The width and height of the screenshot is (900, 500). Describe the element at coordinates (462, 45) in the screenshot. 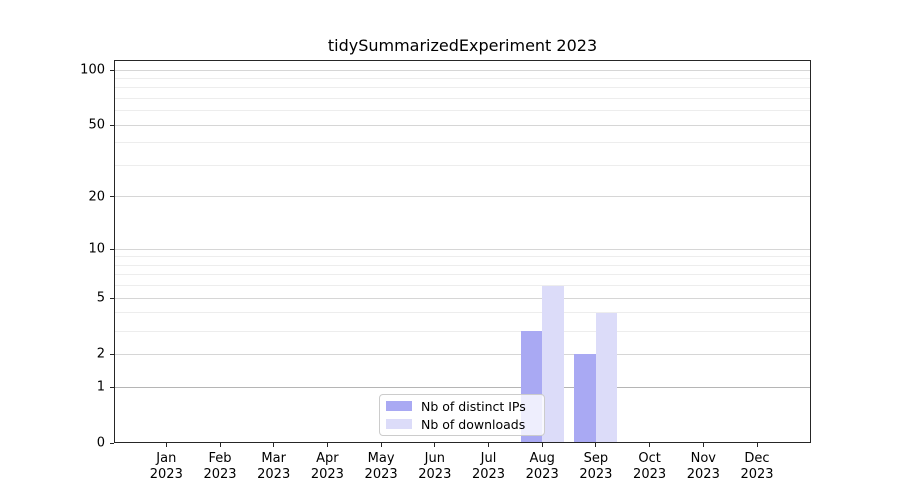

I see `chart-title: tidySummarizedExperiment 2023` at that location.